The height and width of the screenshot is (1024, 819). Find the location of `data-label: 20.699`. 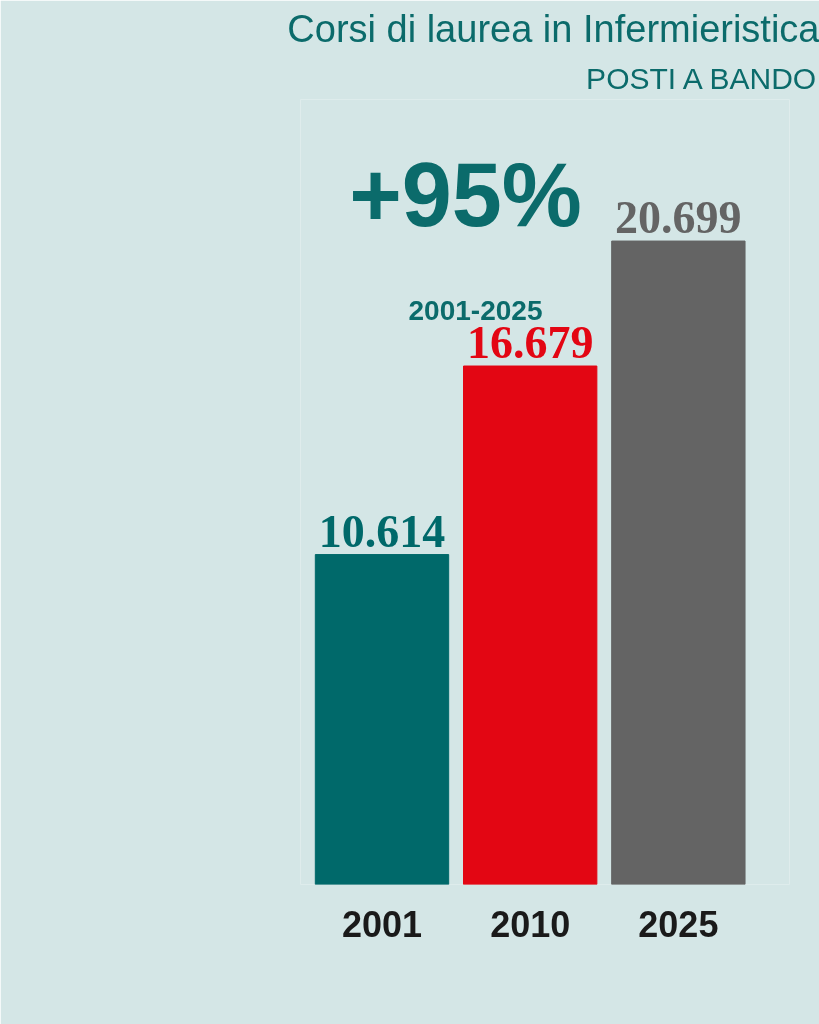

data-label: 20.699 is located at coordinates (678, 218).